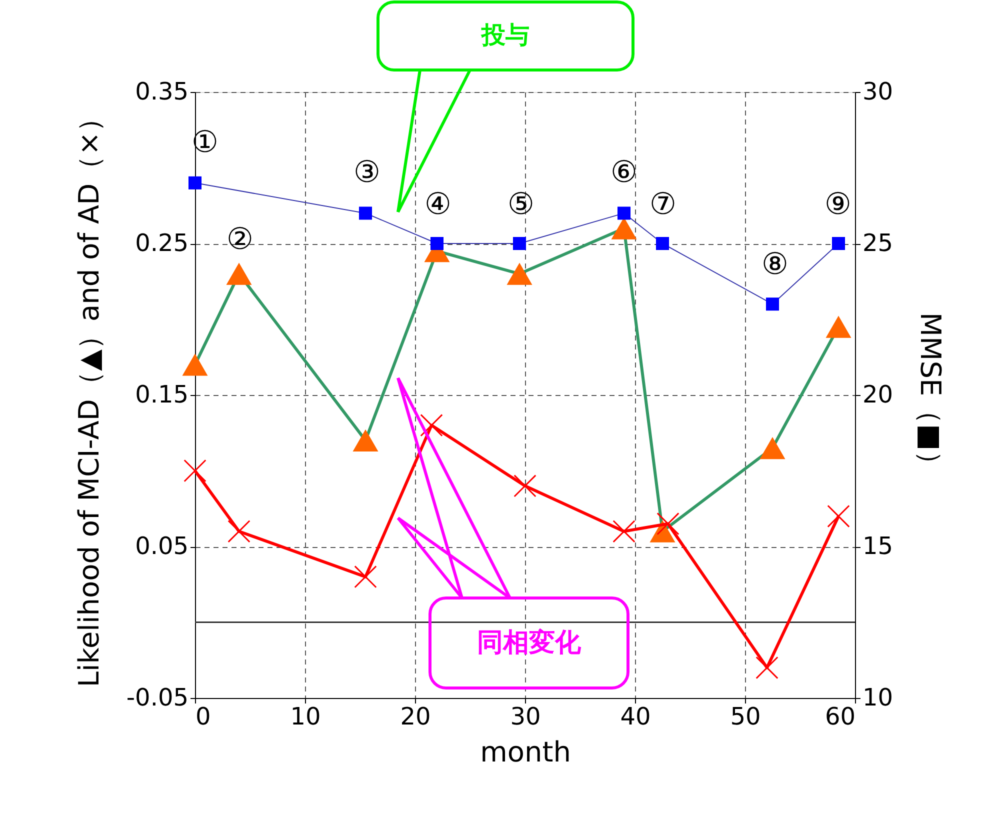  What do you see at coordinates (878, 546) in the screenshot?
I see `y2-tick-label: 15` at bounding box center [878, 546].